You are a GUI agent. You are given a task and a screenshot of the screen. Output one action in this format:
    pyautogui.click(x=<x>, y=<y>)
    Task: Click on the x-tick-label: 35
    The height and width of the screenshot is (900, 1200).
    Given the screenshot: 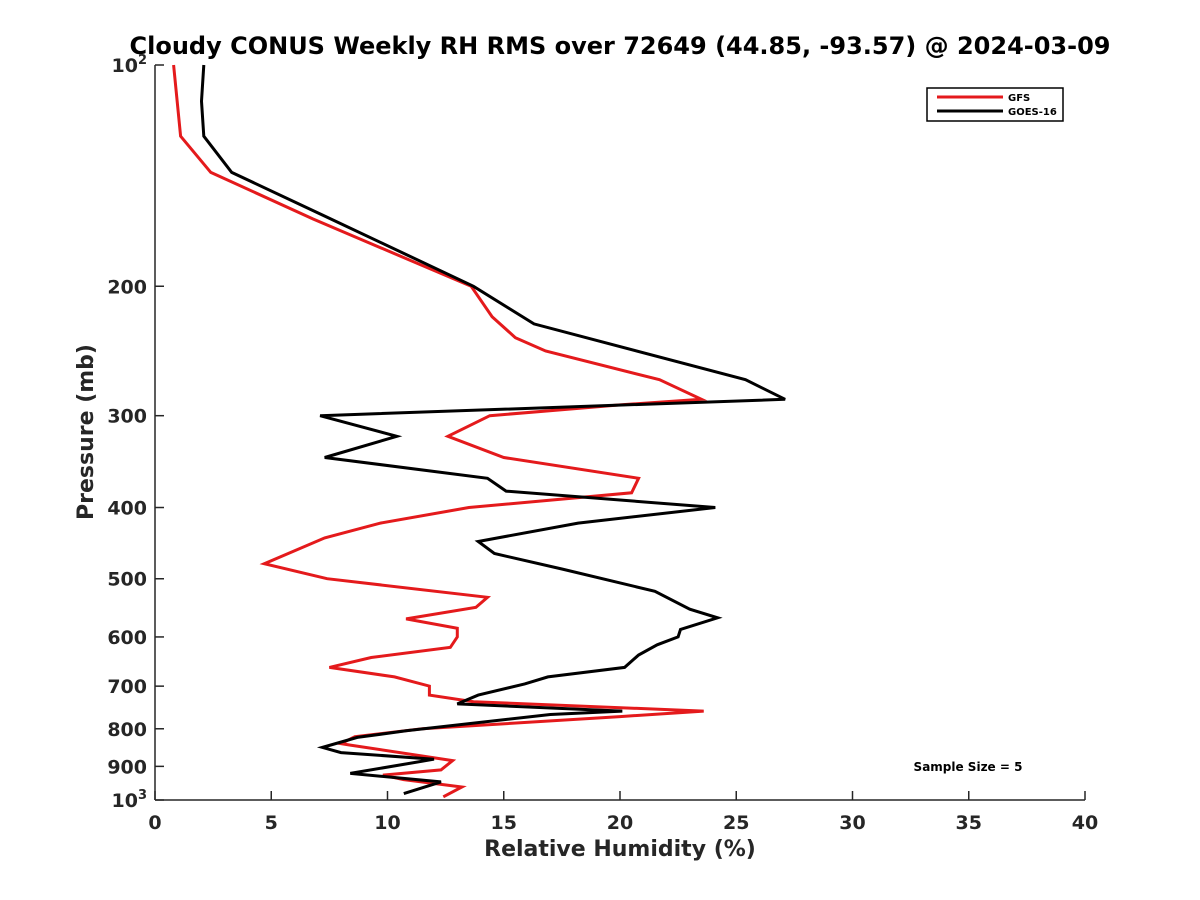 What is the action you would take?
    pyautogui.click(x=969, y=823)
    